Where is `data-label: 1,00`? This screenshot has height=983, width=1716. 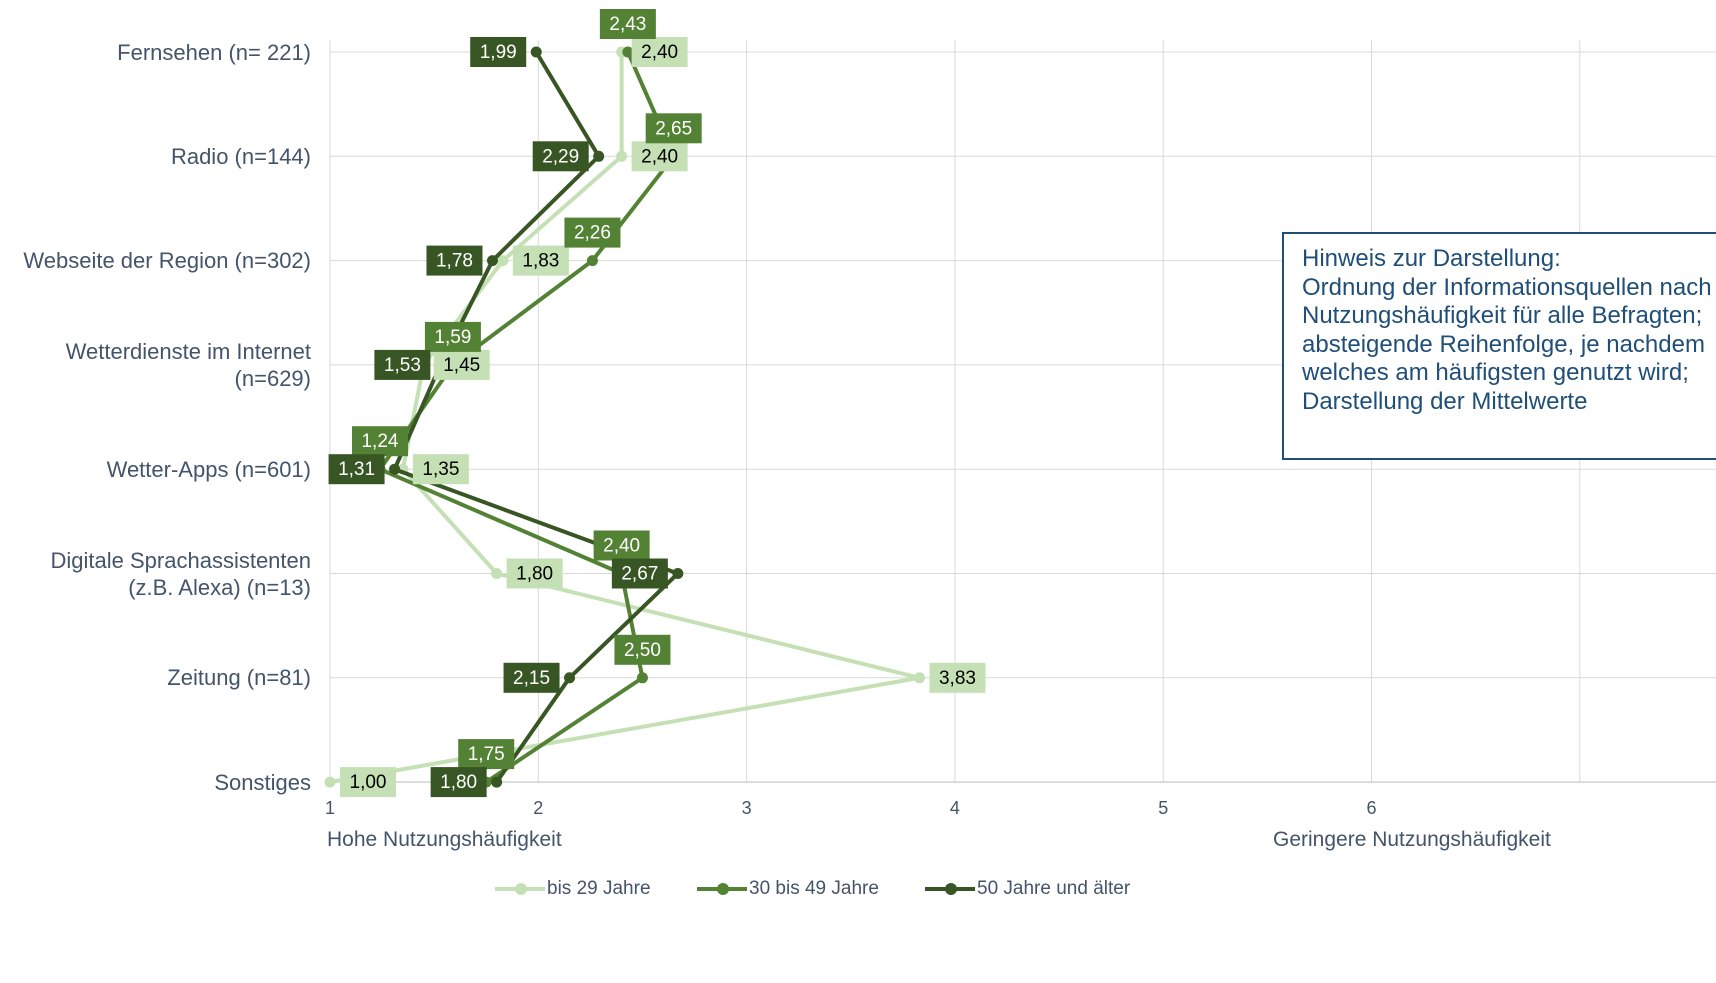 data-label: 1,00 is located at coordinates (368, 782).